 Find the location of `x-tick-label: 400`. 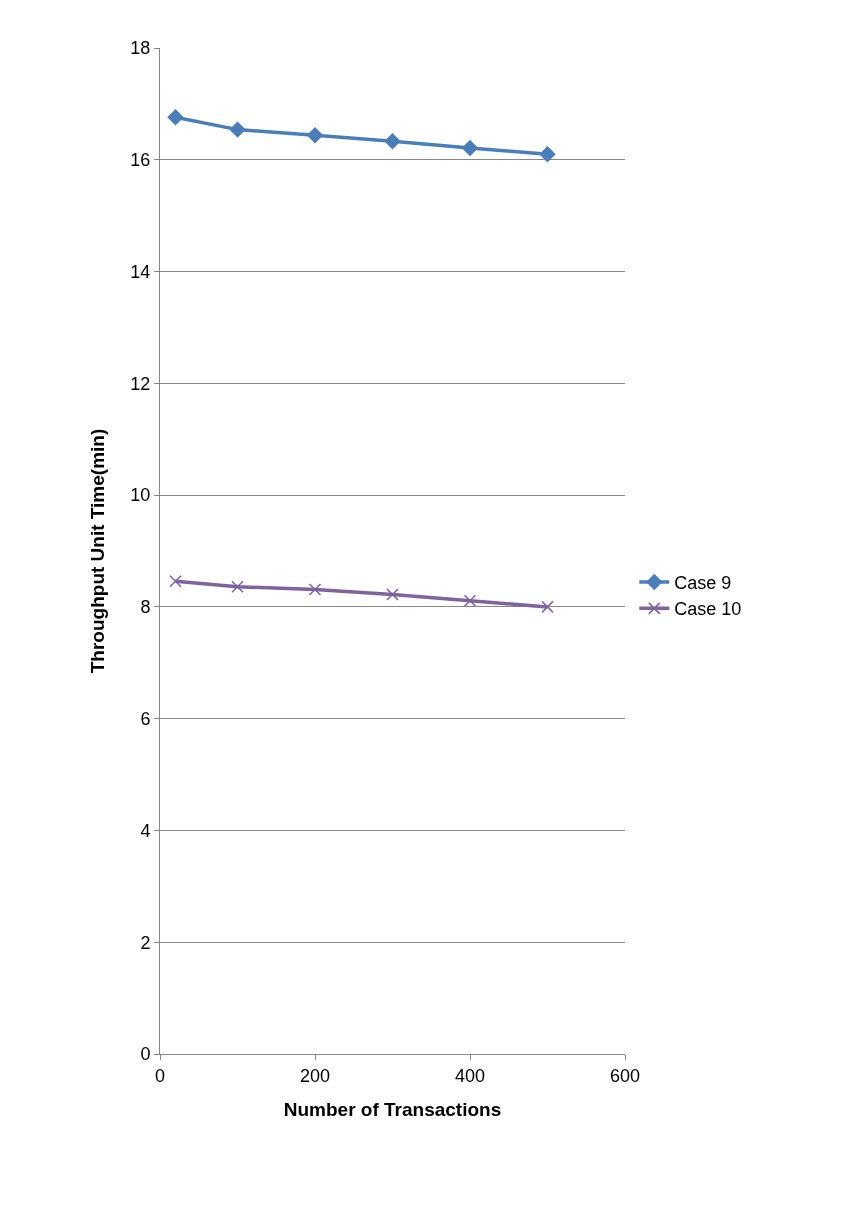

x-tick-label: 400 is located at coordinates (470, 1075).